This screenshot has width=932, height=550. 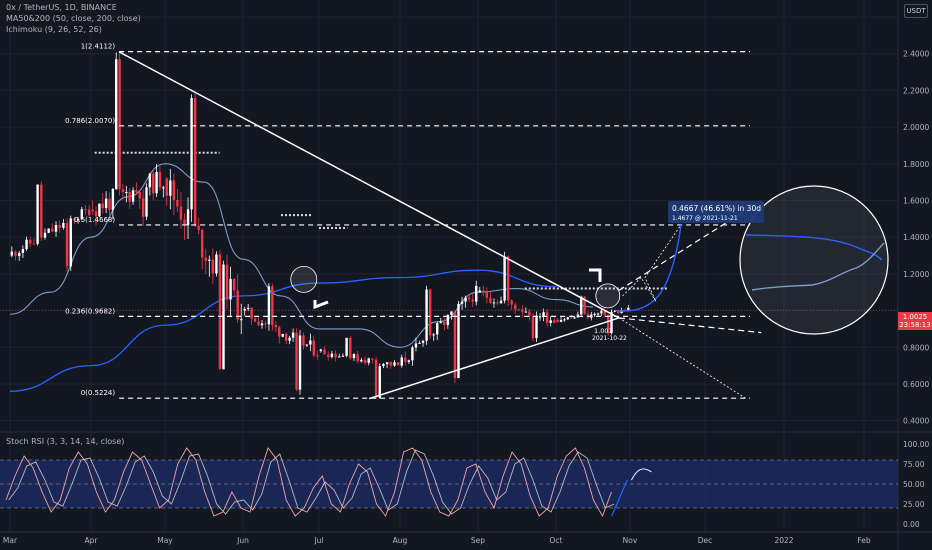 What do you see at coordinates (73, 18) in the screenshot?
I see `ma-legend: MA50&200 (50, close, 200, close)` at bounding box center [73, 18].